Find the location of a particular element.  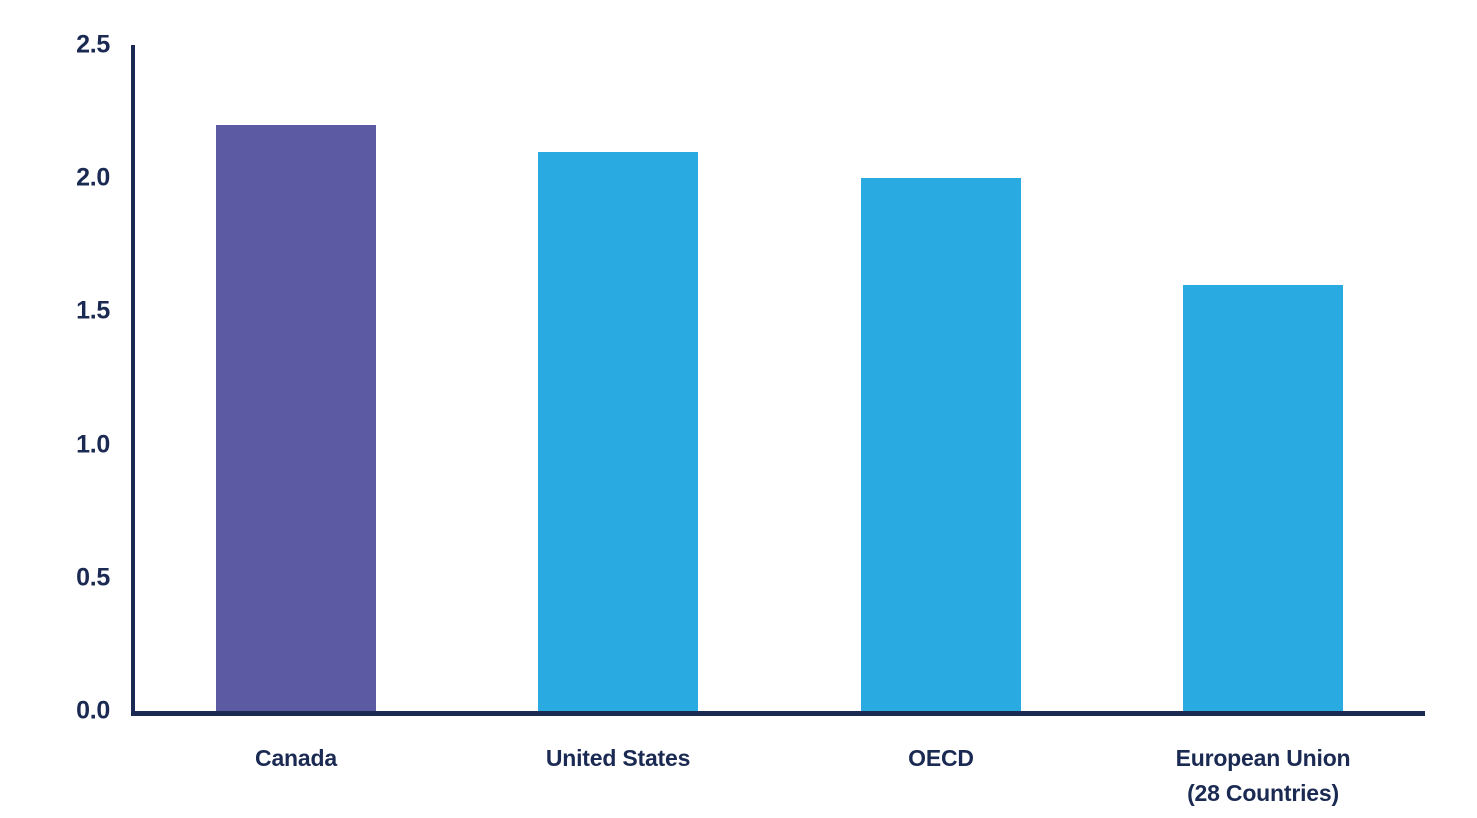

y-tick-label-1.0: 1.0 is located at coordinates (93, 444).